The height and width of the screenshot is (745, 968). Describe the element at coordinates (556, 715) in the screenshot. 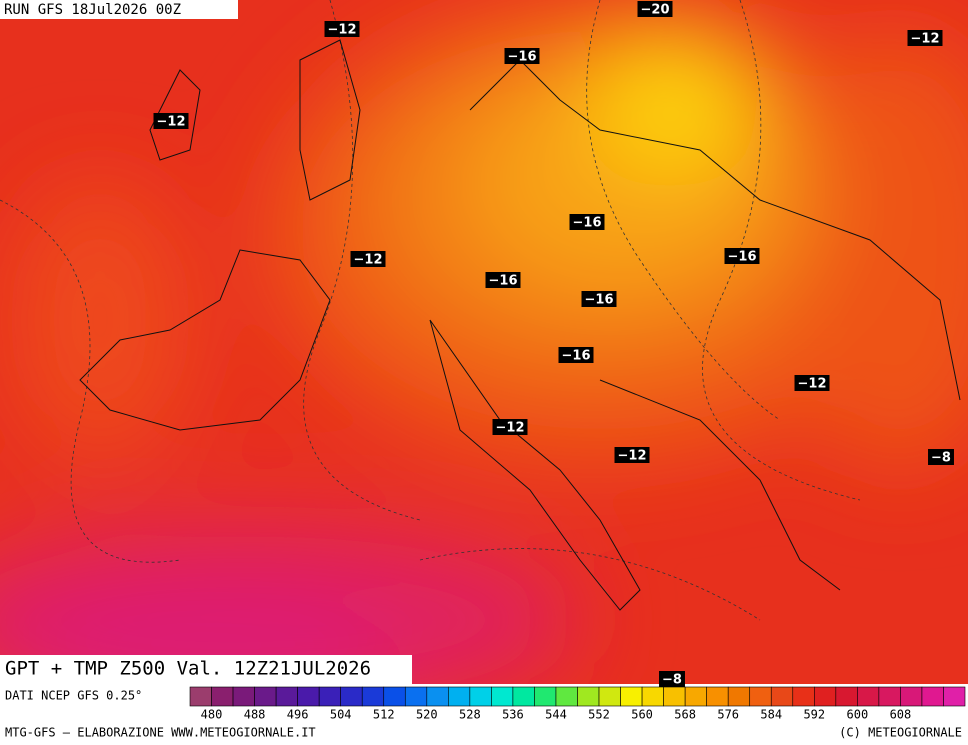

I see `colorbar-label: 544` at that location.